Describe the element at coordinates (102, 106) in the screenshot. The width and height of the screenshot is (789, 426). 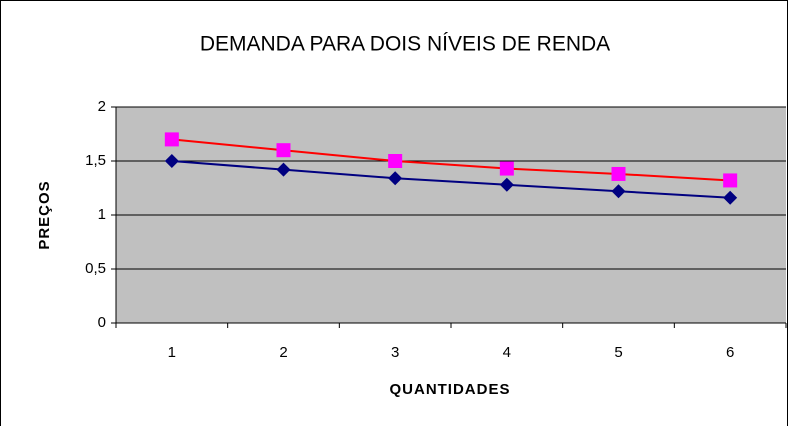
I see `y-tick-label: 2` at that location.